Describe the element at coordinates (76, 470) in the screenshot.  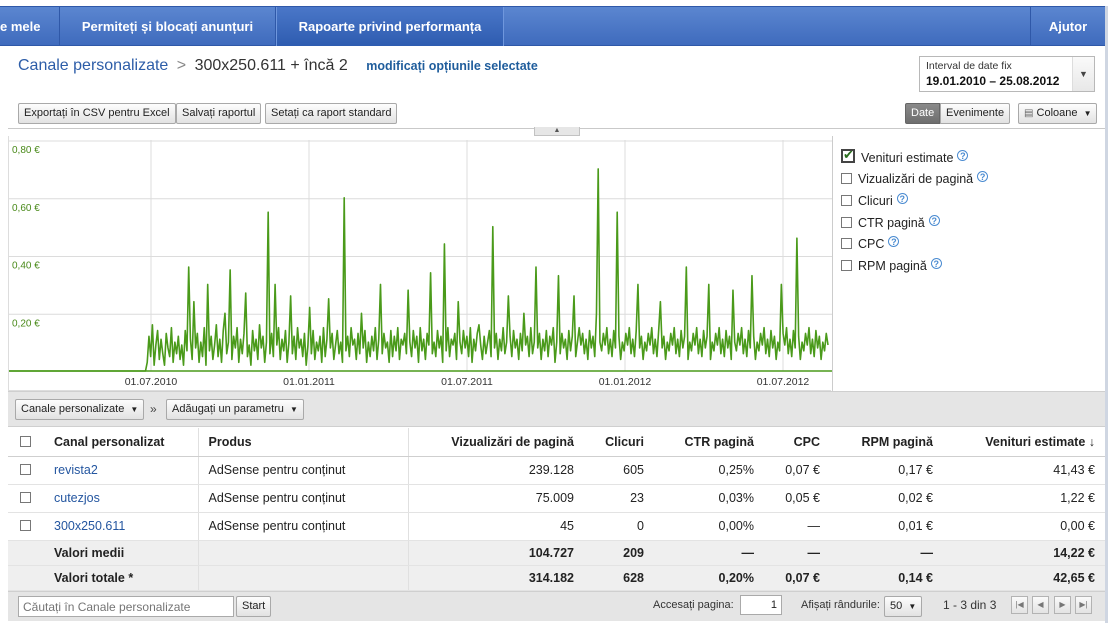
I see `channel-link: revista2` at that location.